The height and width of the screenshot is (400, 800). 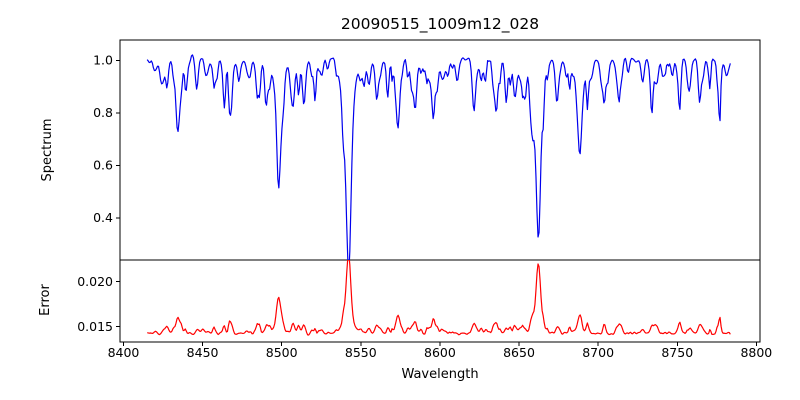 I want to click on error-line-series, so click(x=439, y=298).